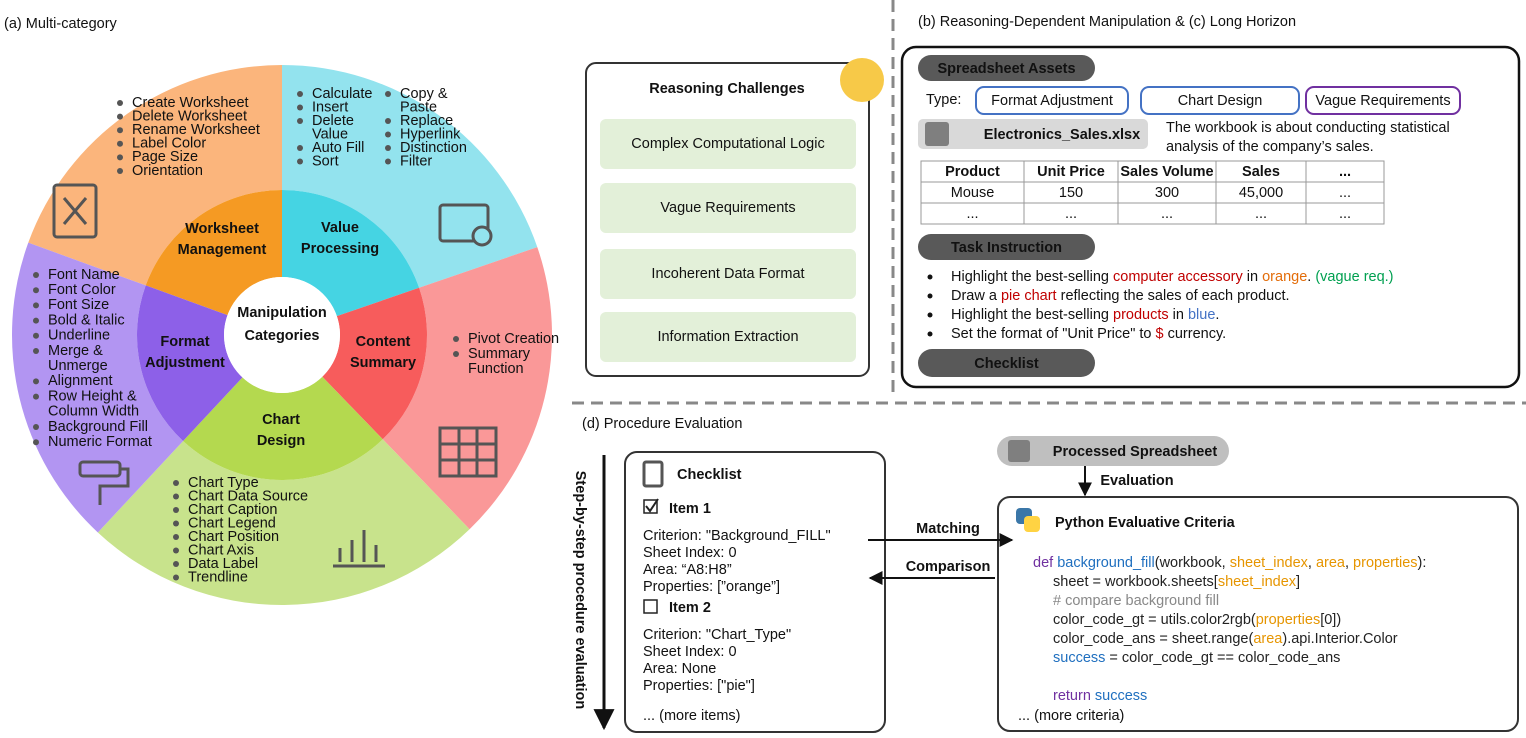 The width and height of the screenshot is (1526, 738). What do you see at coordinates (84, 275) in the screenshot?
I see `category-item: Font Name` at bounding box center [84, 275].